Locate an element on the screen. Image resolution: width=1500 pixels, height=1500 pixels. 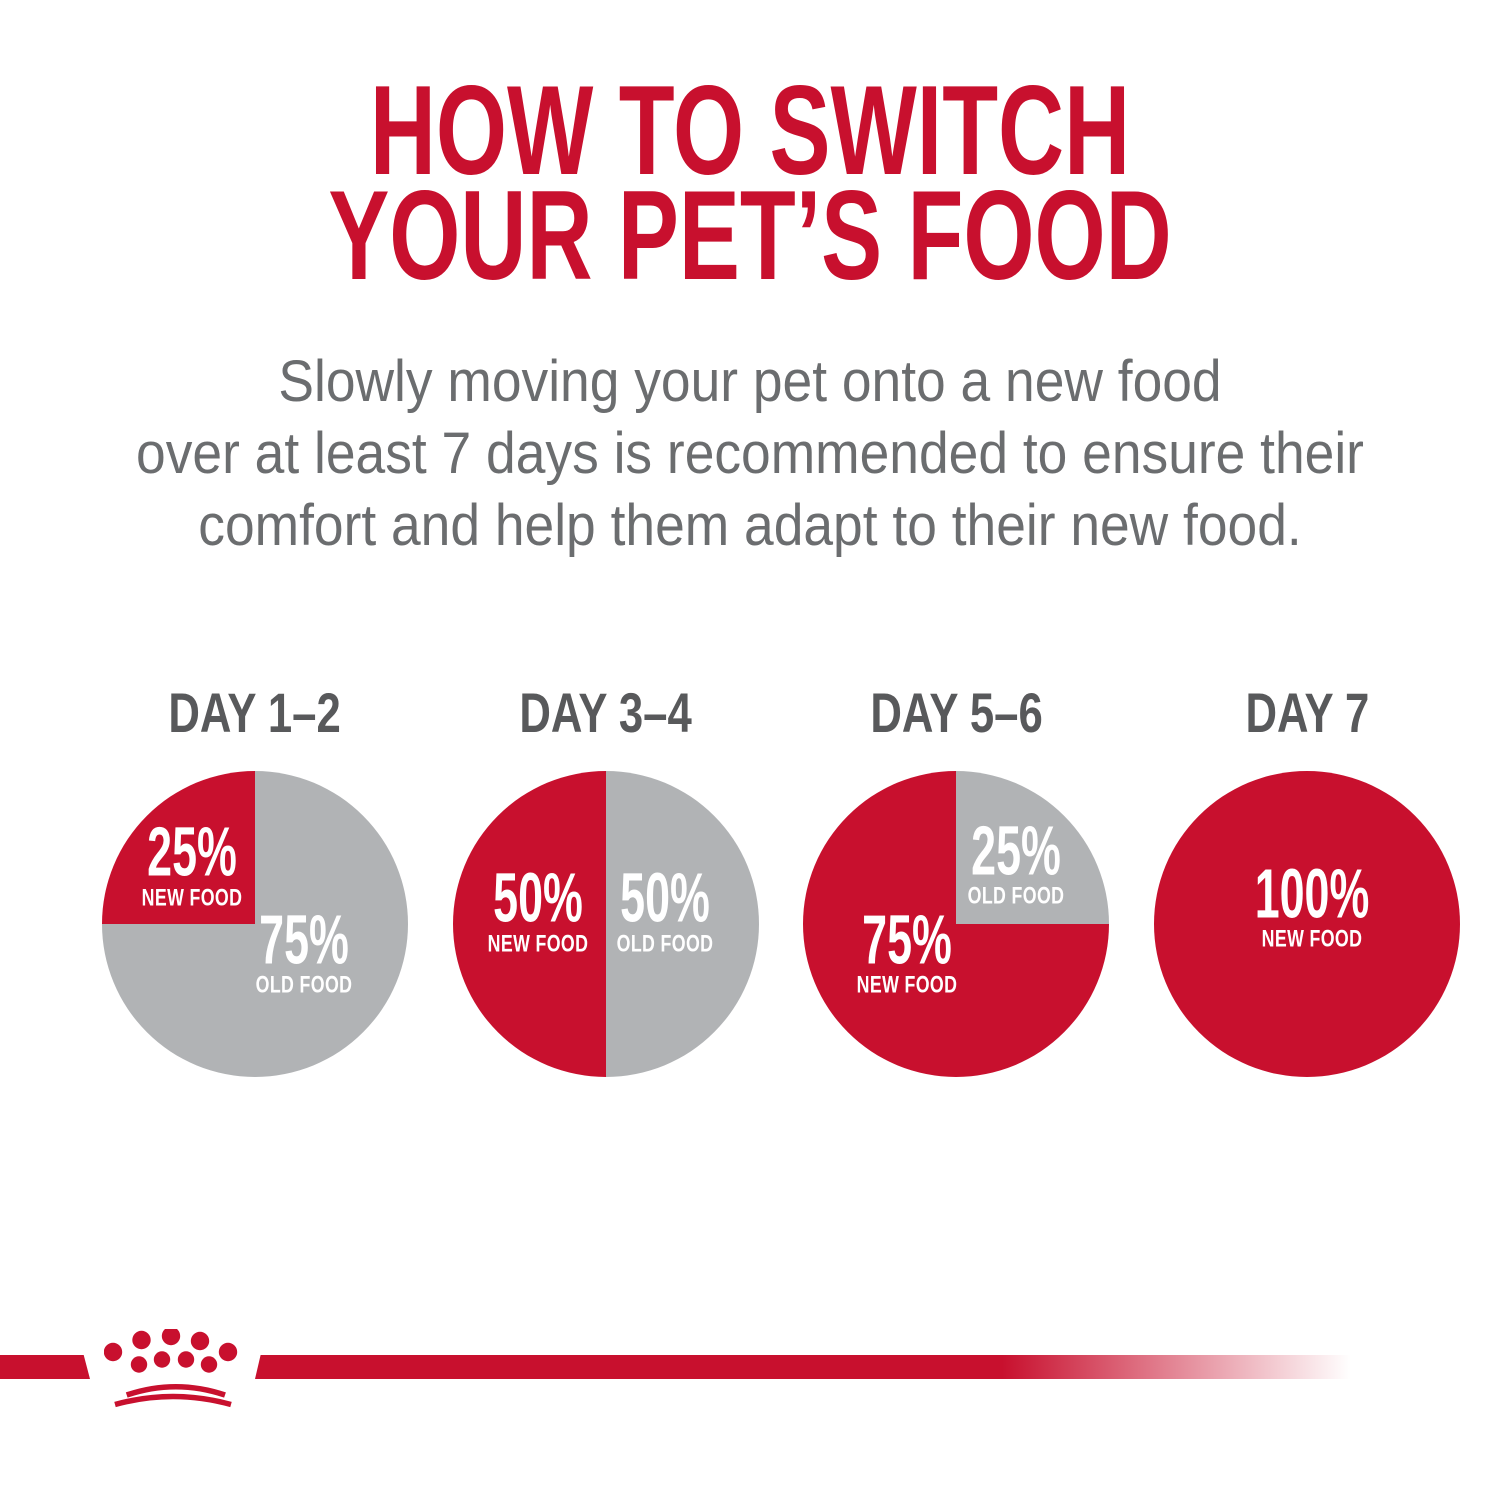
footer-band-left is located at coordinates (45, 1367).